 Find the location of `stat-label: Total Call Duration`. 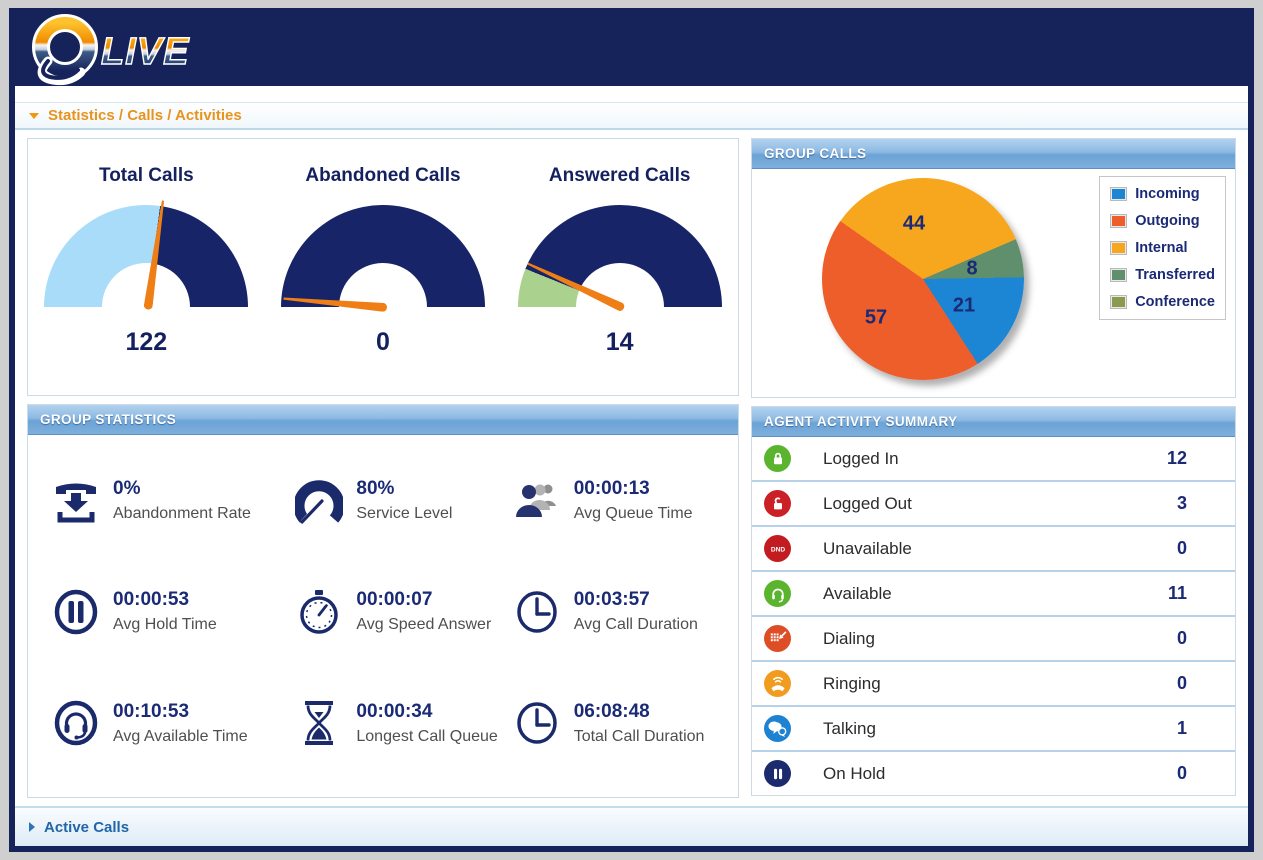

stat-label: Total Call Duration is located at coordinates (639, 736).